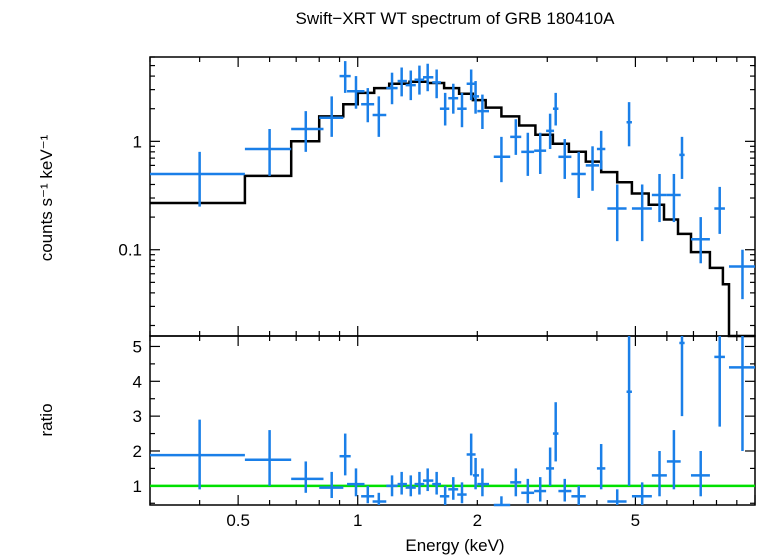 The height and width of the screenshot is (556, 758). Describe the element at coordinates (454, 545) in the screenshot. I see `x-axis-label: Energy (keV)` at that location.